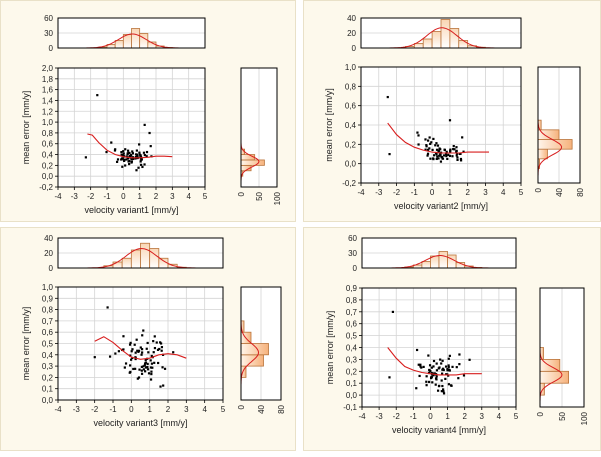 The image size is (601, 457). I want to click on x-axis-label: velocity variant3 [mm/y], so click(140, 423).